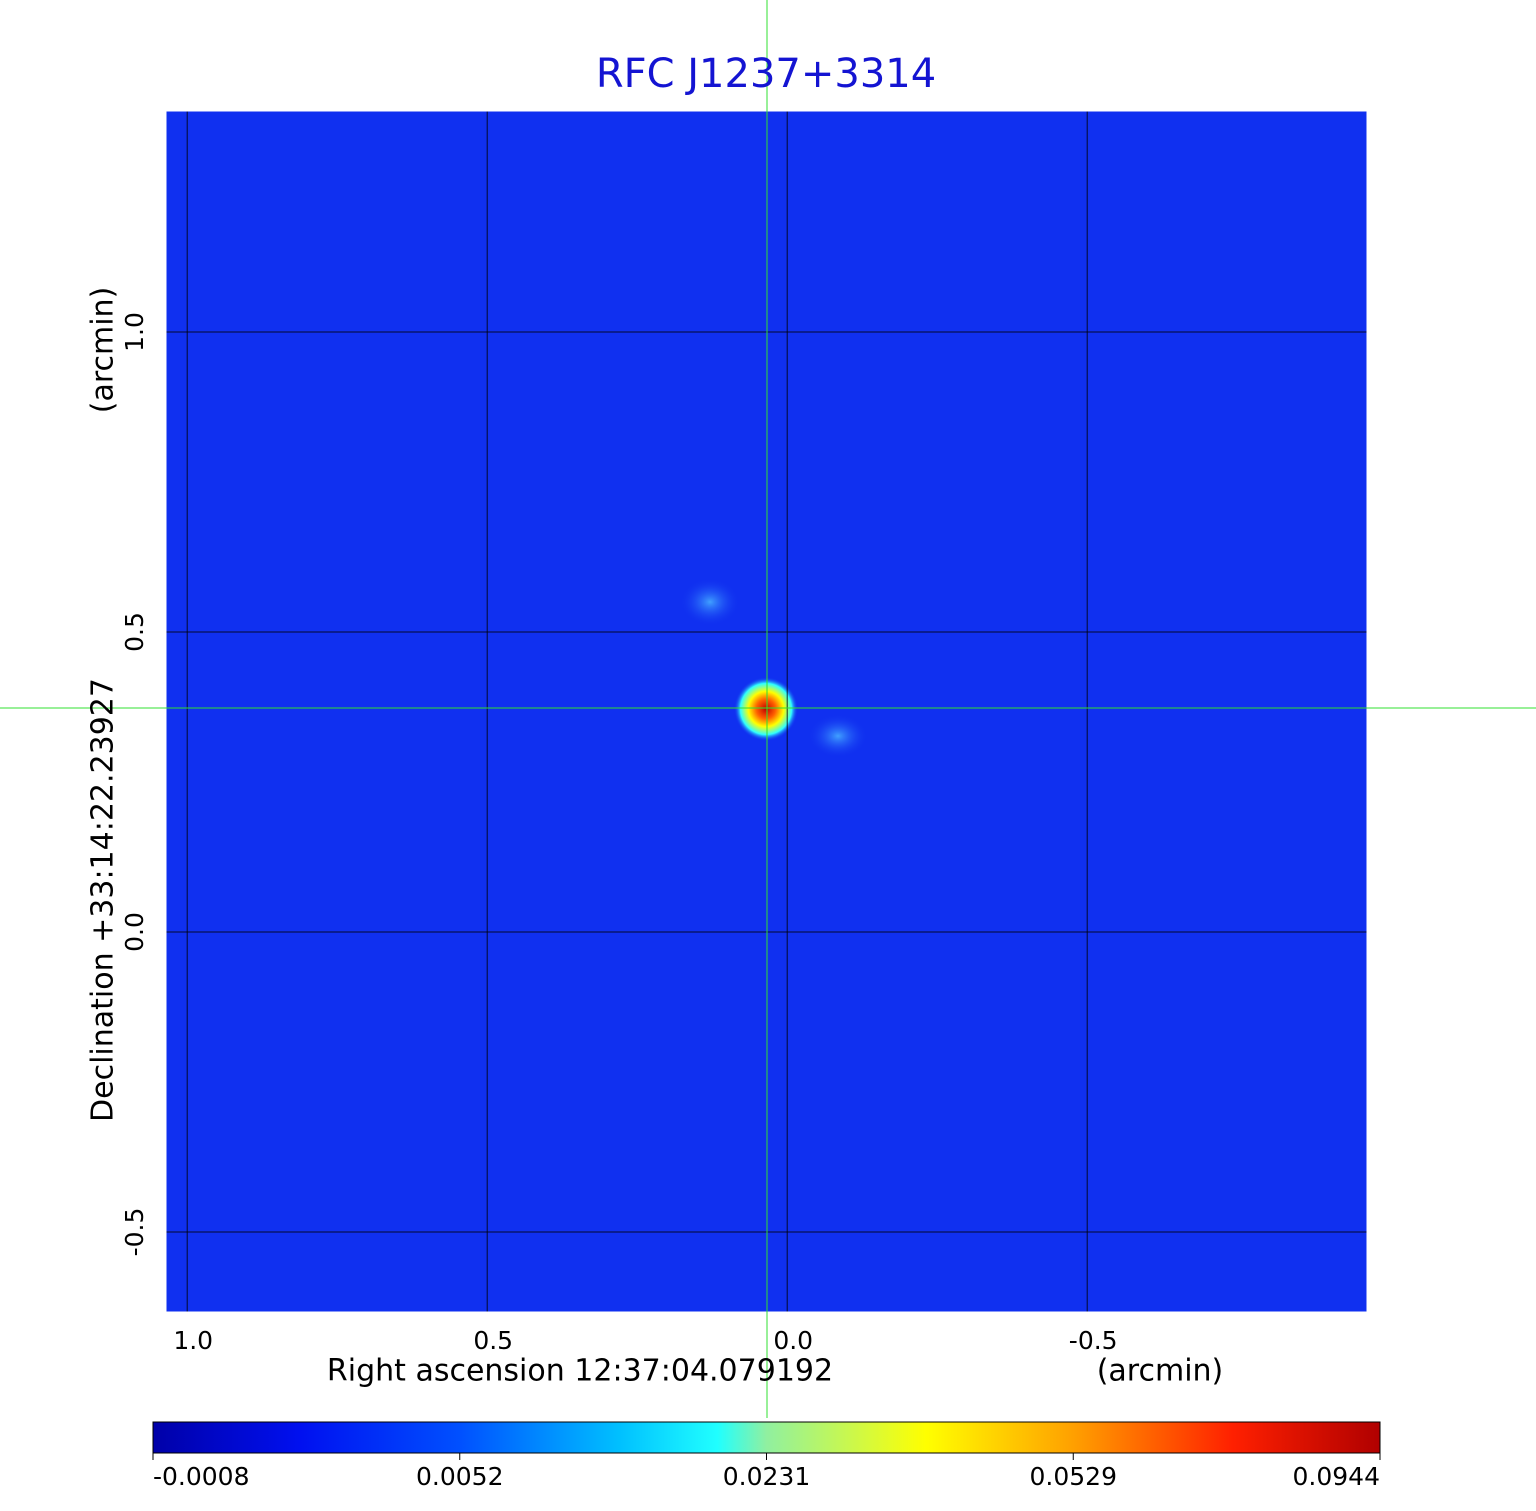 The image size is (1536, 1511). Describe the element at coordinates (134, 932) in the screenshot. I see `y-tick-label: 0.0` at that location.